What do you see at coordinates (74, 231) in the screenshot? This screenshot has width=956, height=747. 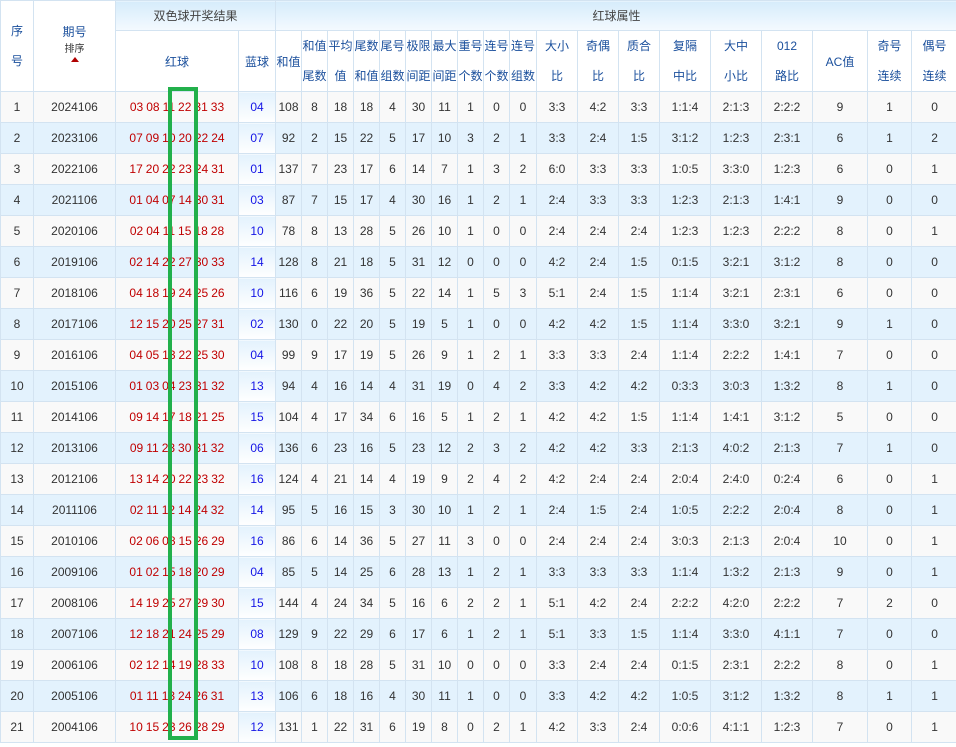 I see `period-cell: 2020106` at bounding box center [74, 231].